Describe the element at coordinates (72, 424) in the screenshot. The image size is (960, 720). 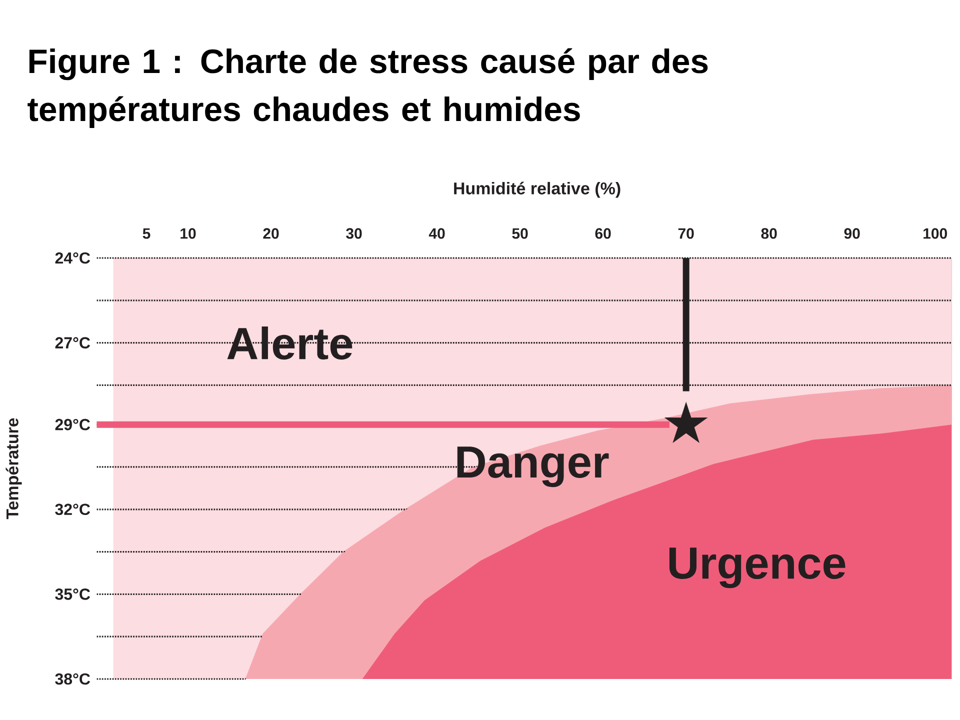
I see `y-tick-label: 29°C` at that location.